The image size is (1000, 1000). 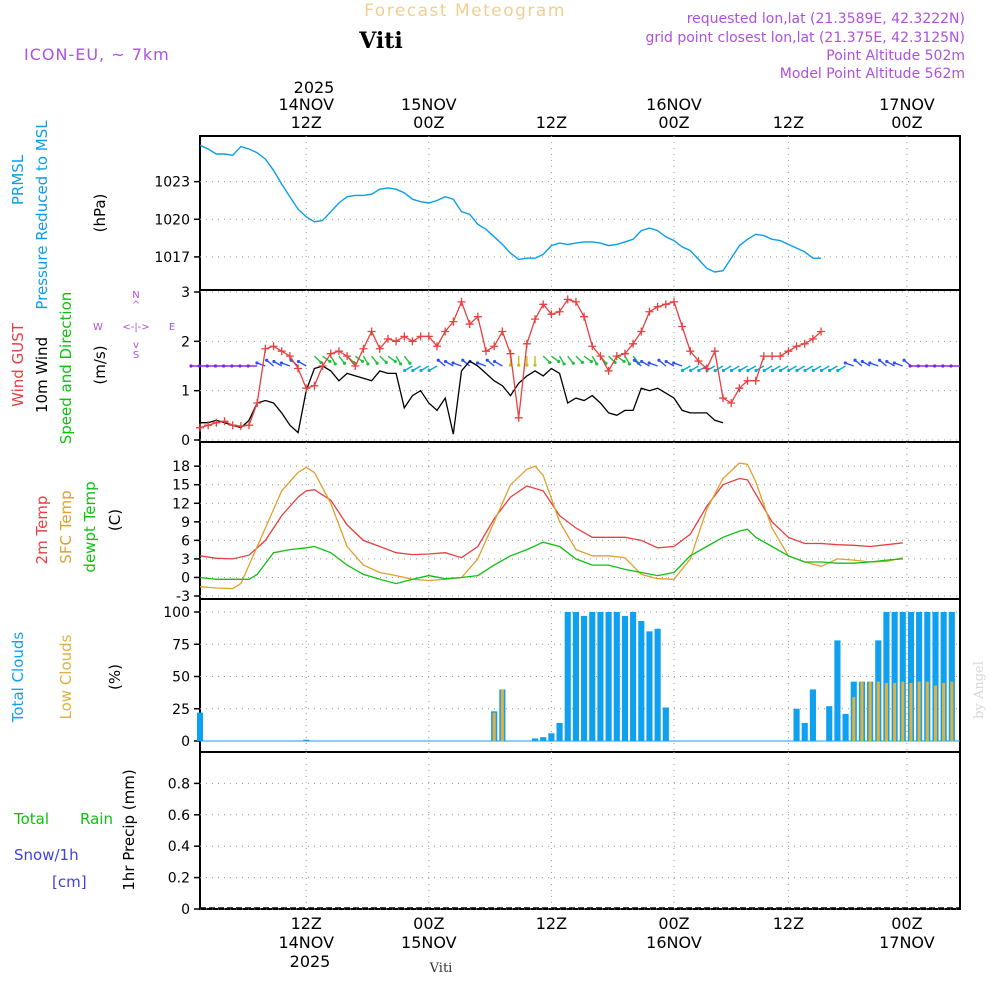 I want to click on temp-dewpt-label: dewpt Temp, so click(x=90, y=526).